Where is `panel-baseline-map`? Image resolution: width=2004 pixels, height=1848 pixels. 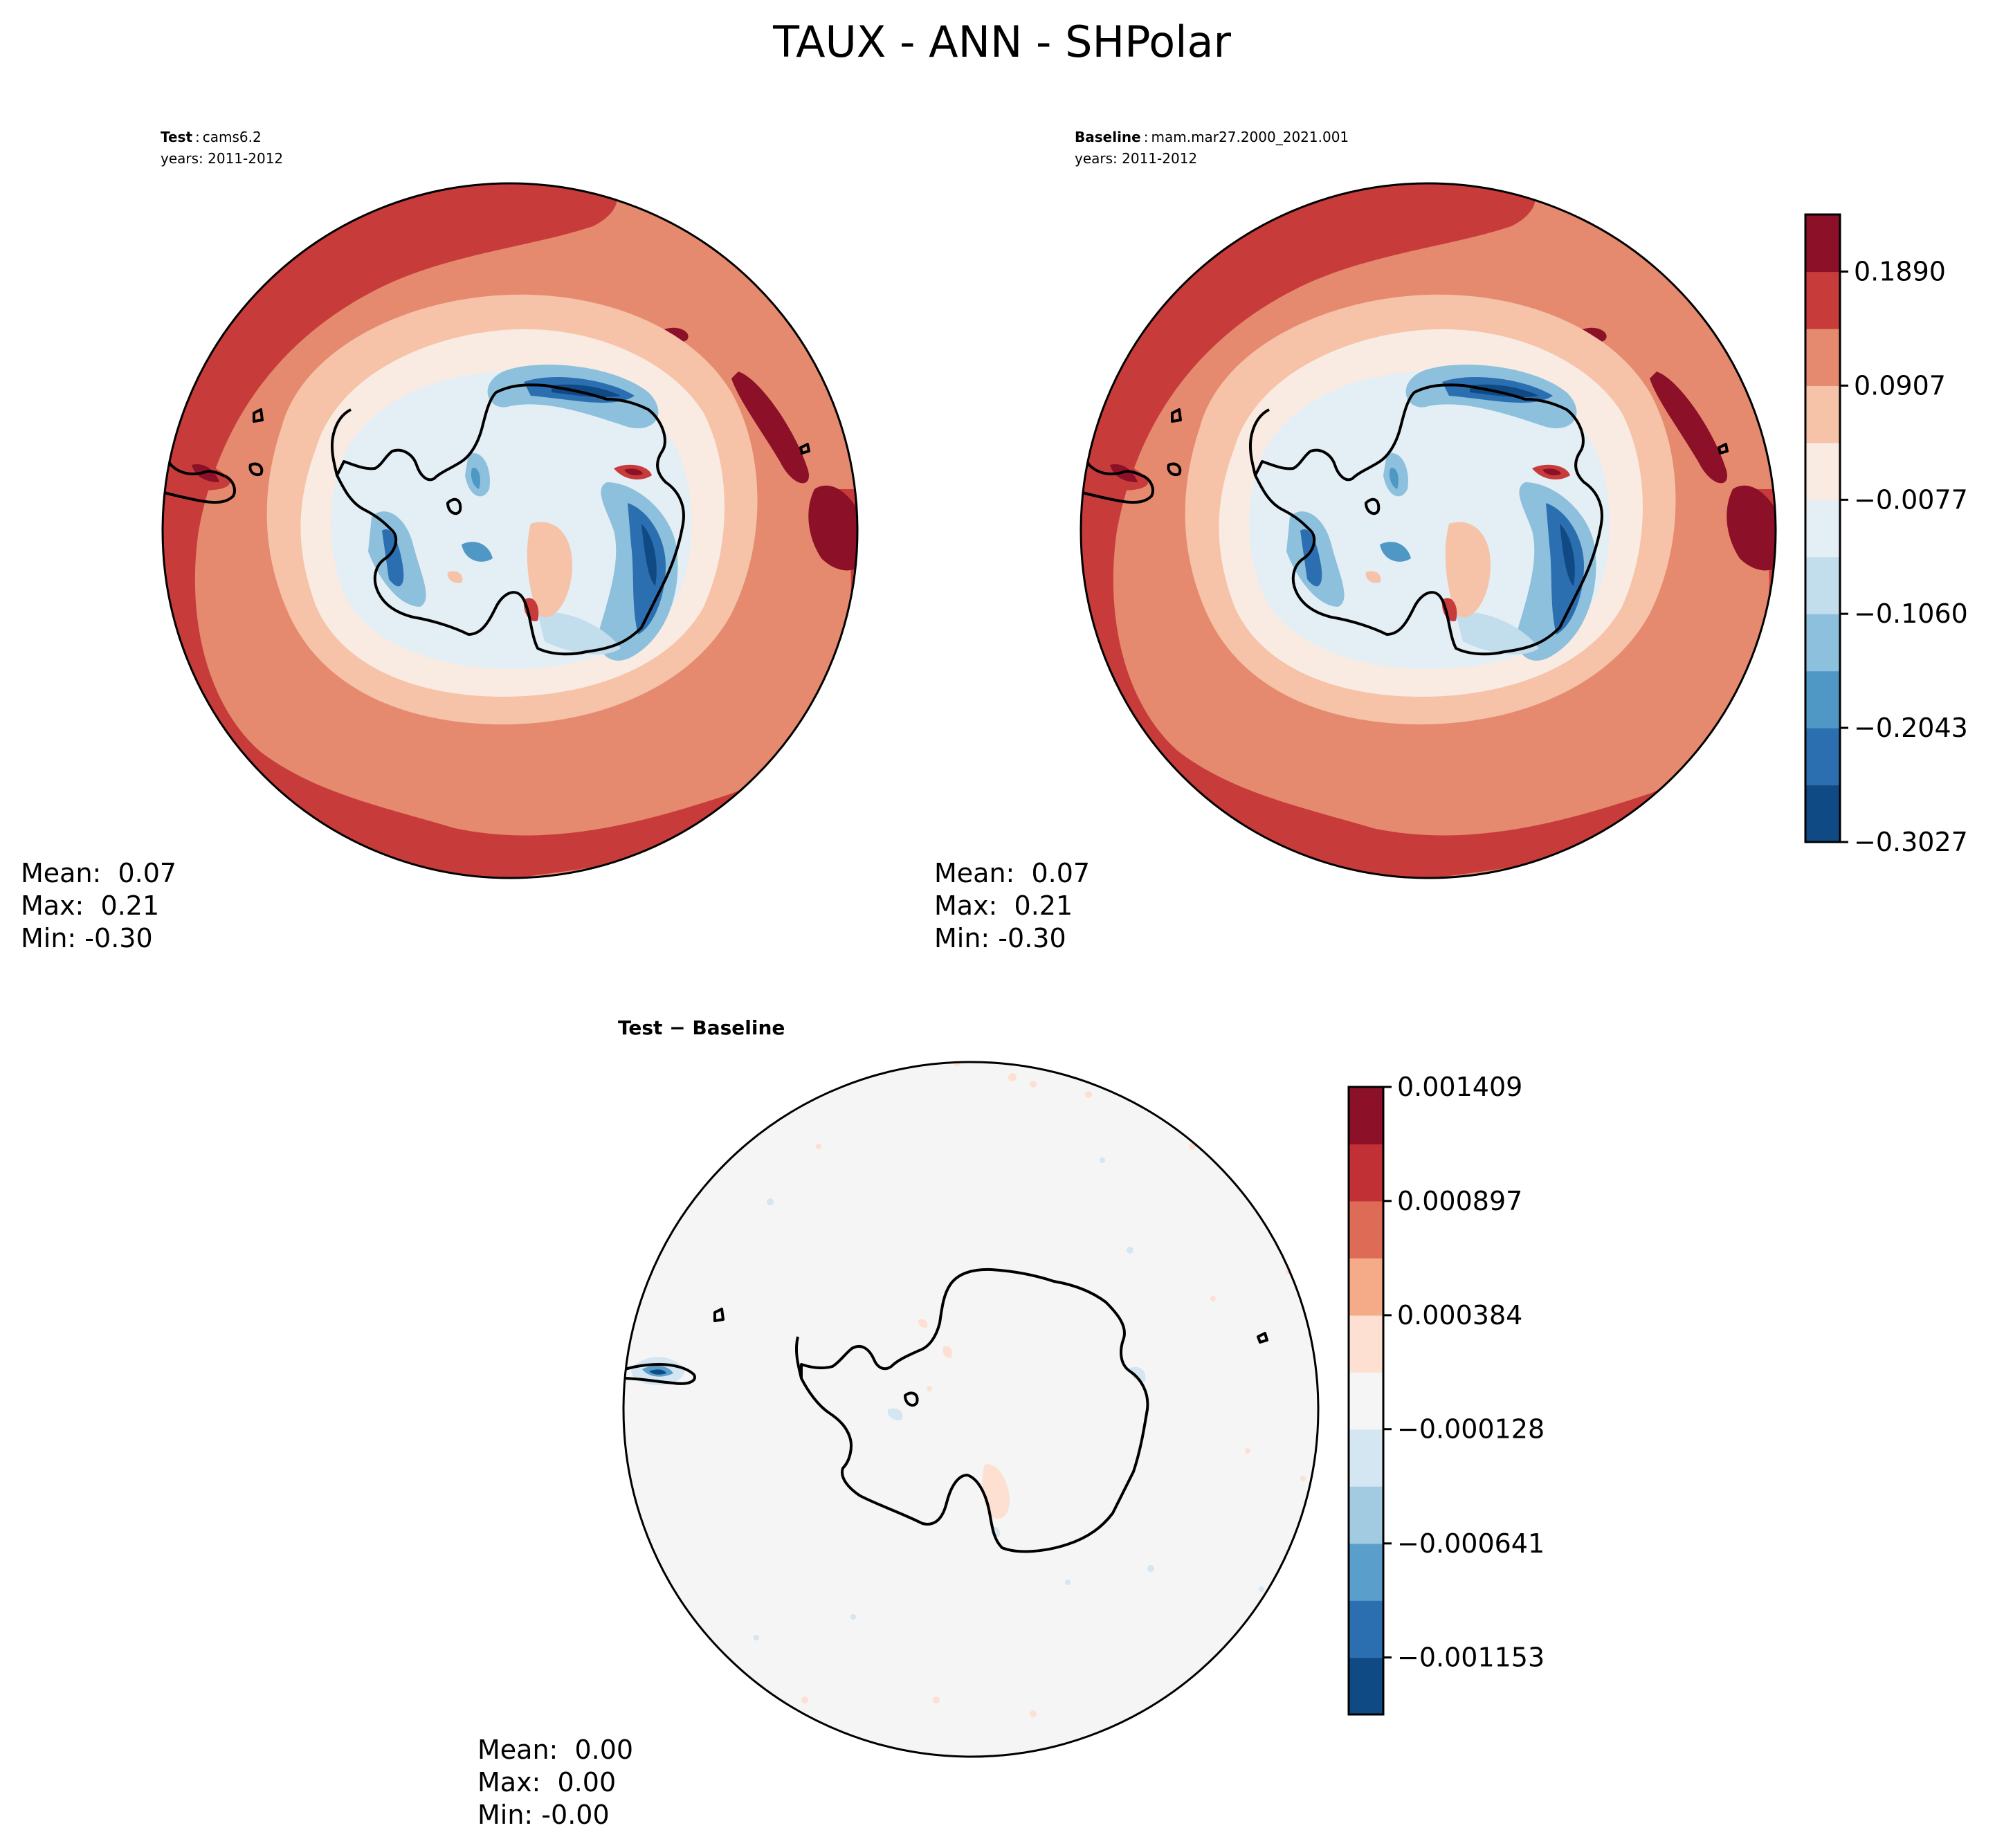 panel-baseline-map is located at coordinates (1428, 530).